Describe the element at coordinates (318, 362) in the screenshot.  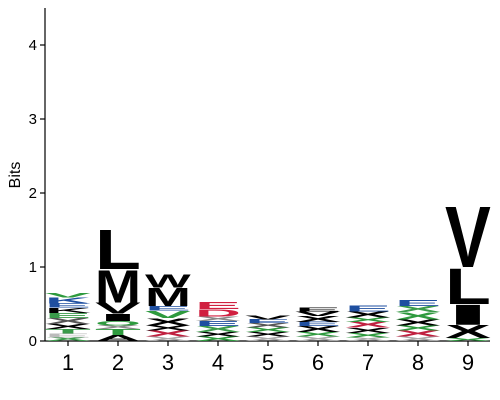
I see `x-tick-label-6: 6` at that location.